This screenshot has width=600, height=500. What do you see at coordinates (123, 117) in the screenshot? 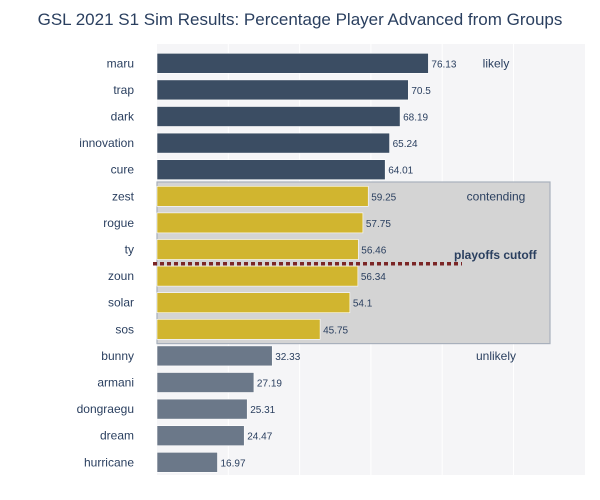
I see `tick-label-dark: dark` at bounding box center [123, 117].